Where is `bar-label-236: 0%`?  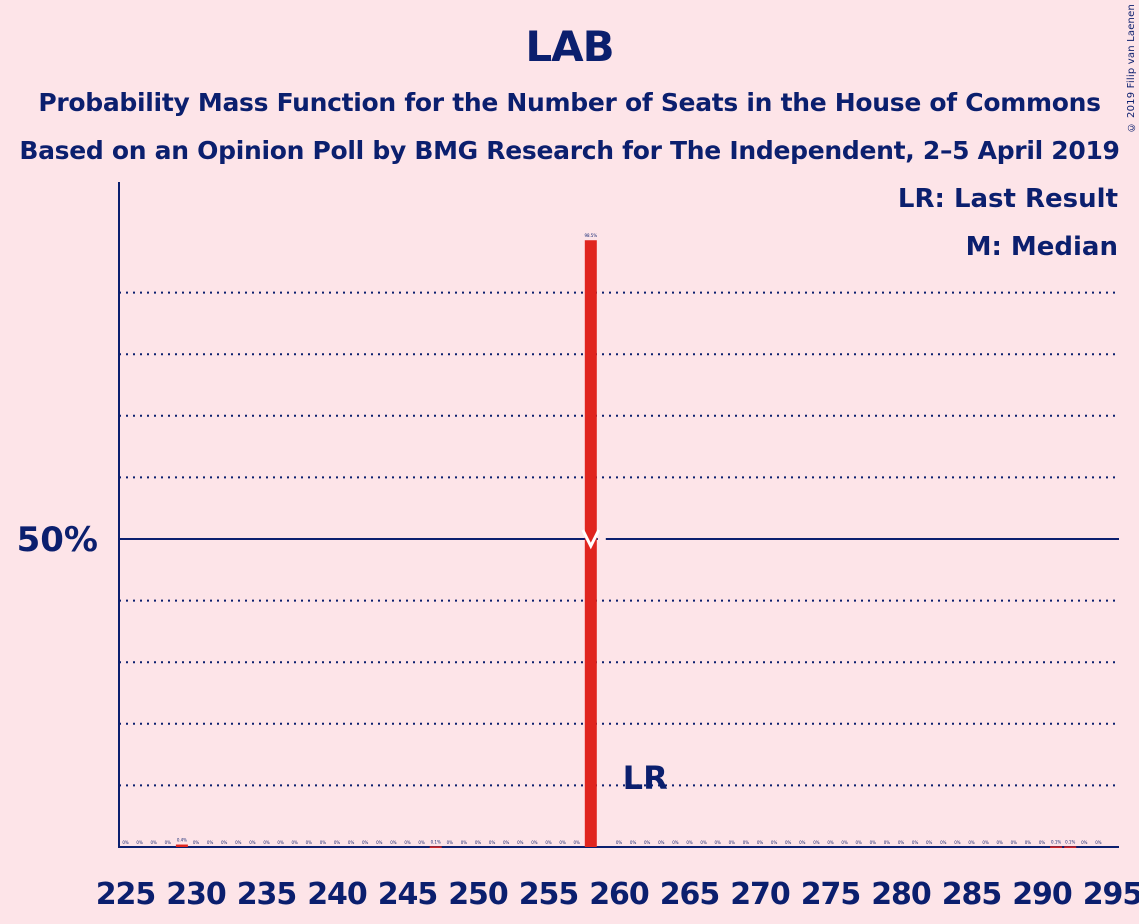 bar-label-236: 0% is located at coordinates (280, 842).